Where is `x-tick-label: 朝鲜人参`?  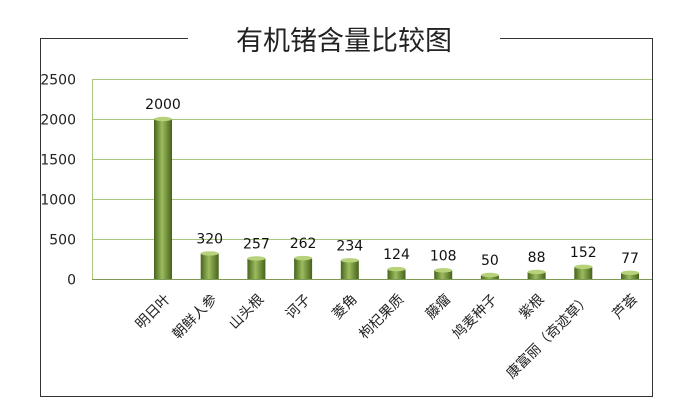
x-tick-label: 朝鲜人参 is located at coordinates (195, 317).